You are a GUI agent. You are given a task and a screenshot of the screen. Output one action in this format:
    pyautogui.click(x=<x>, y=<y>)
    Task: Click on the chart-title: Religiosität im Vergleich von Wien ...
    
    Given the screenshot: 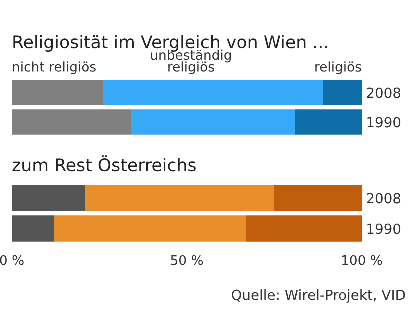 What is the action you would take?
    pyautogui.click(x=171, y=43)
    